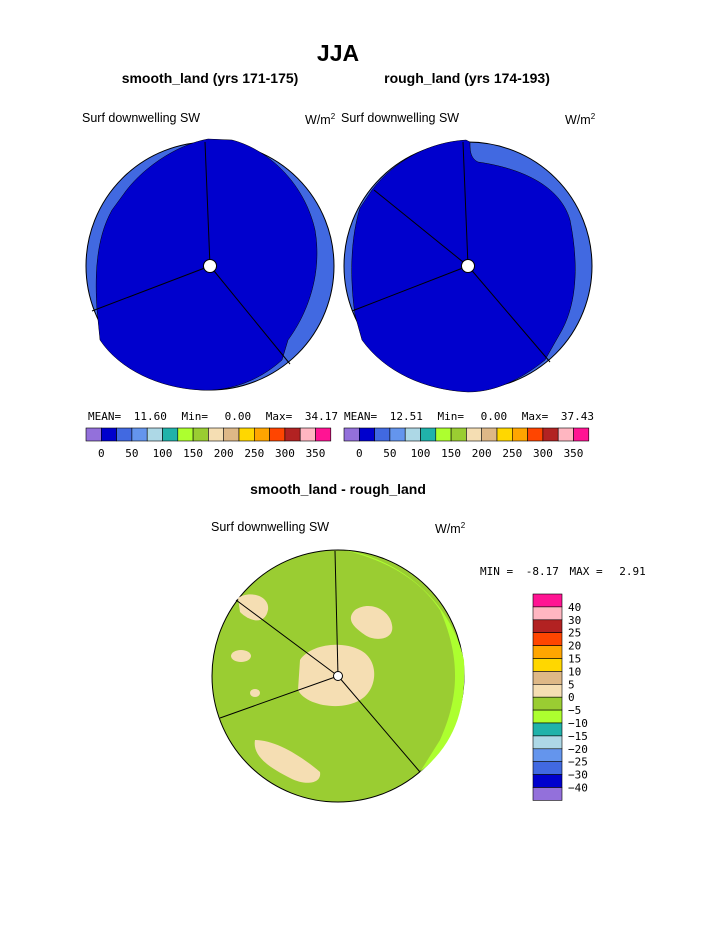  Describe the element at coordinates (255, 693) in the screenshot. I see `diff-map-small-patch` at that location.